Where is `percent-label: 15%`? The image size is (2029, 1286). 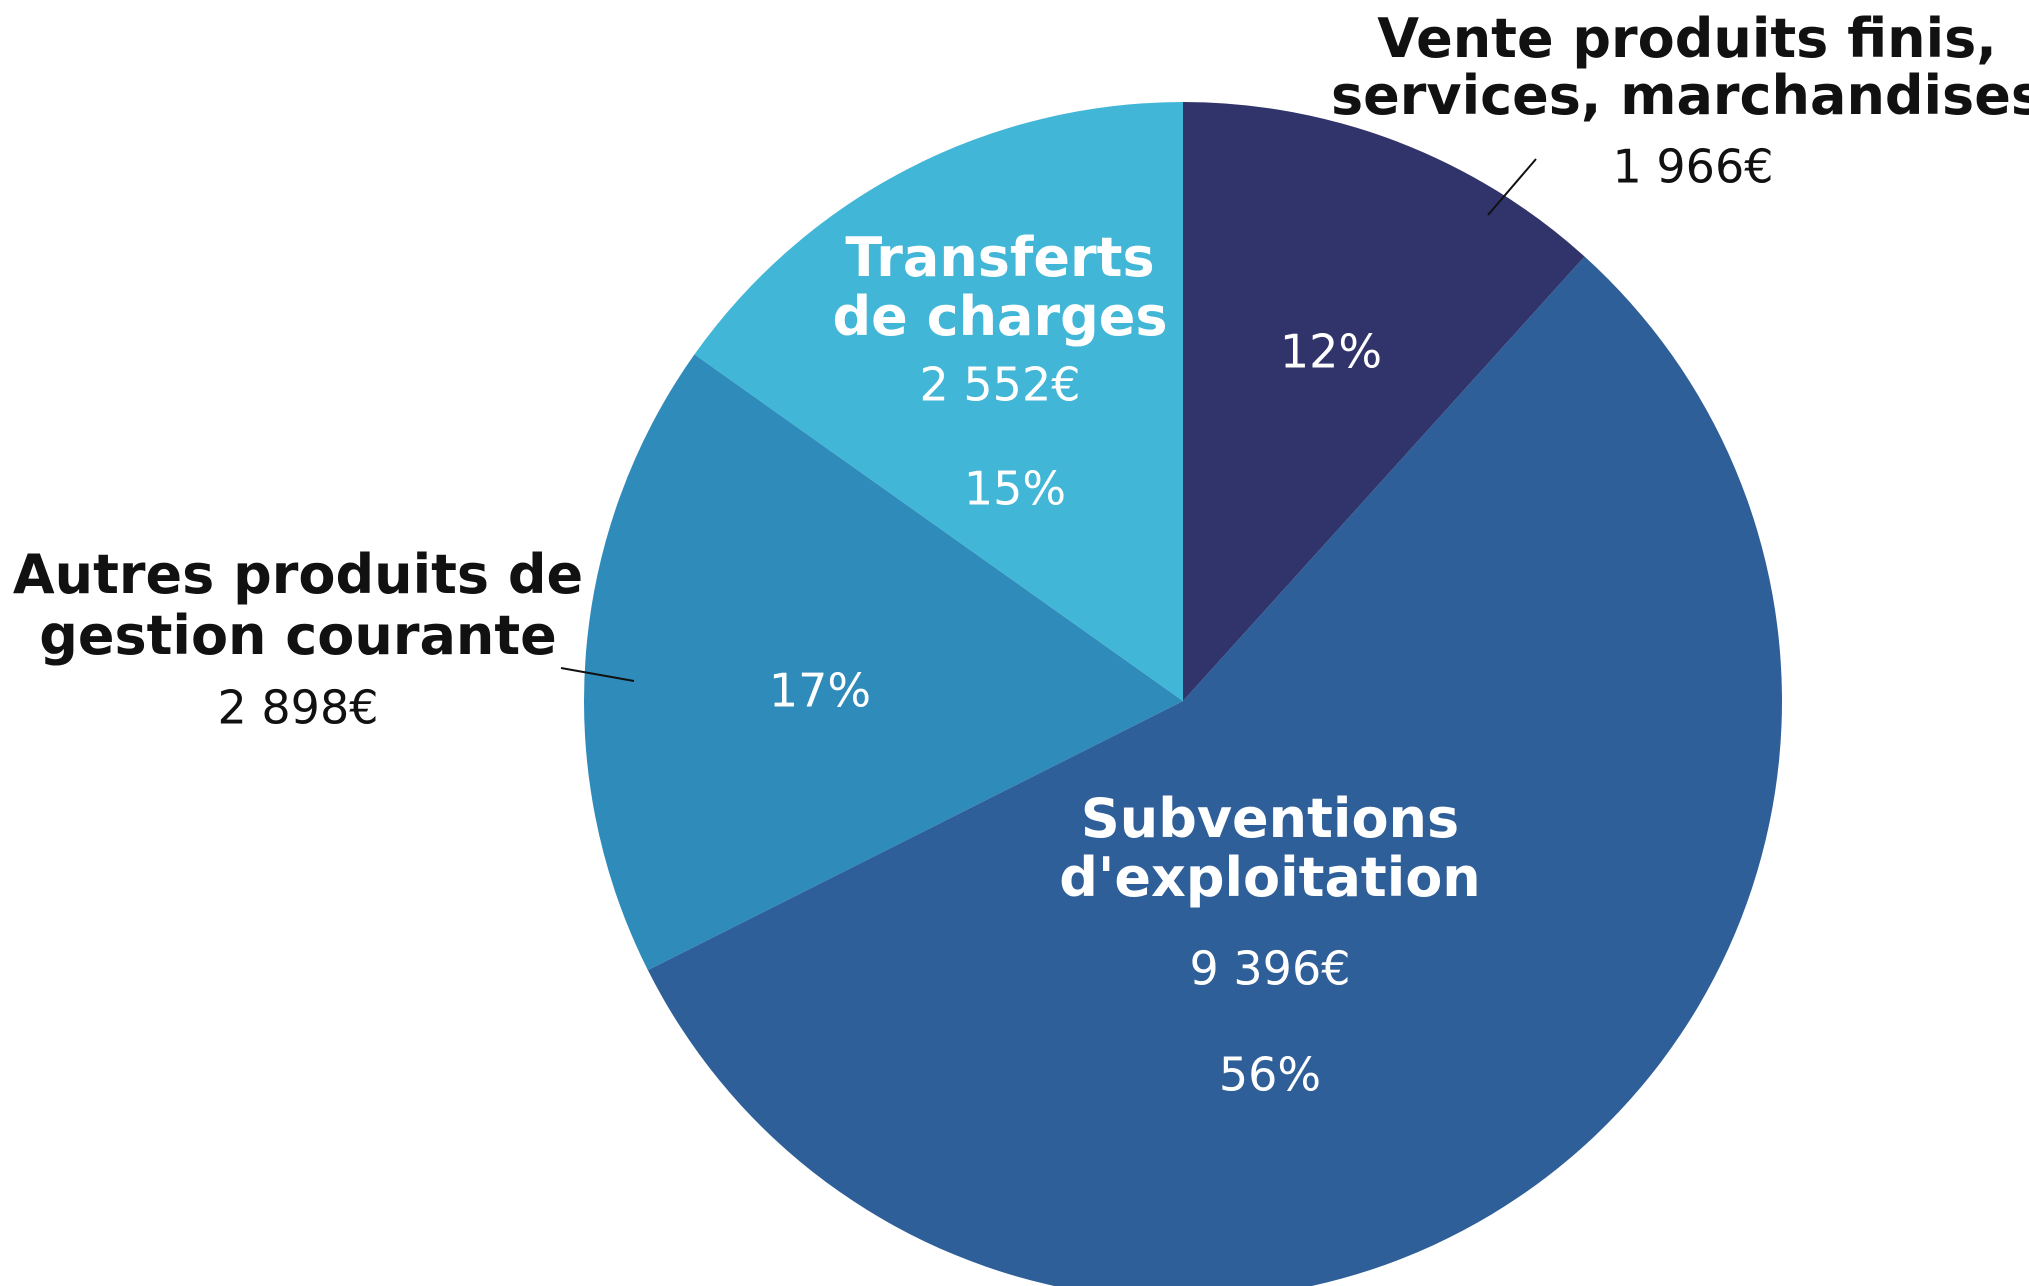
percent-label: 15% is located at coordinates (1015, 489).